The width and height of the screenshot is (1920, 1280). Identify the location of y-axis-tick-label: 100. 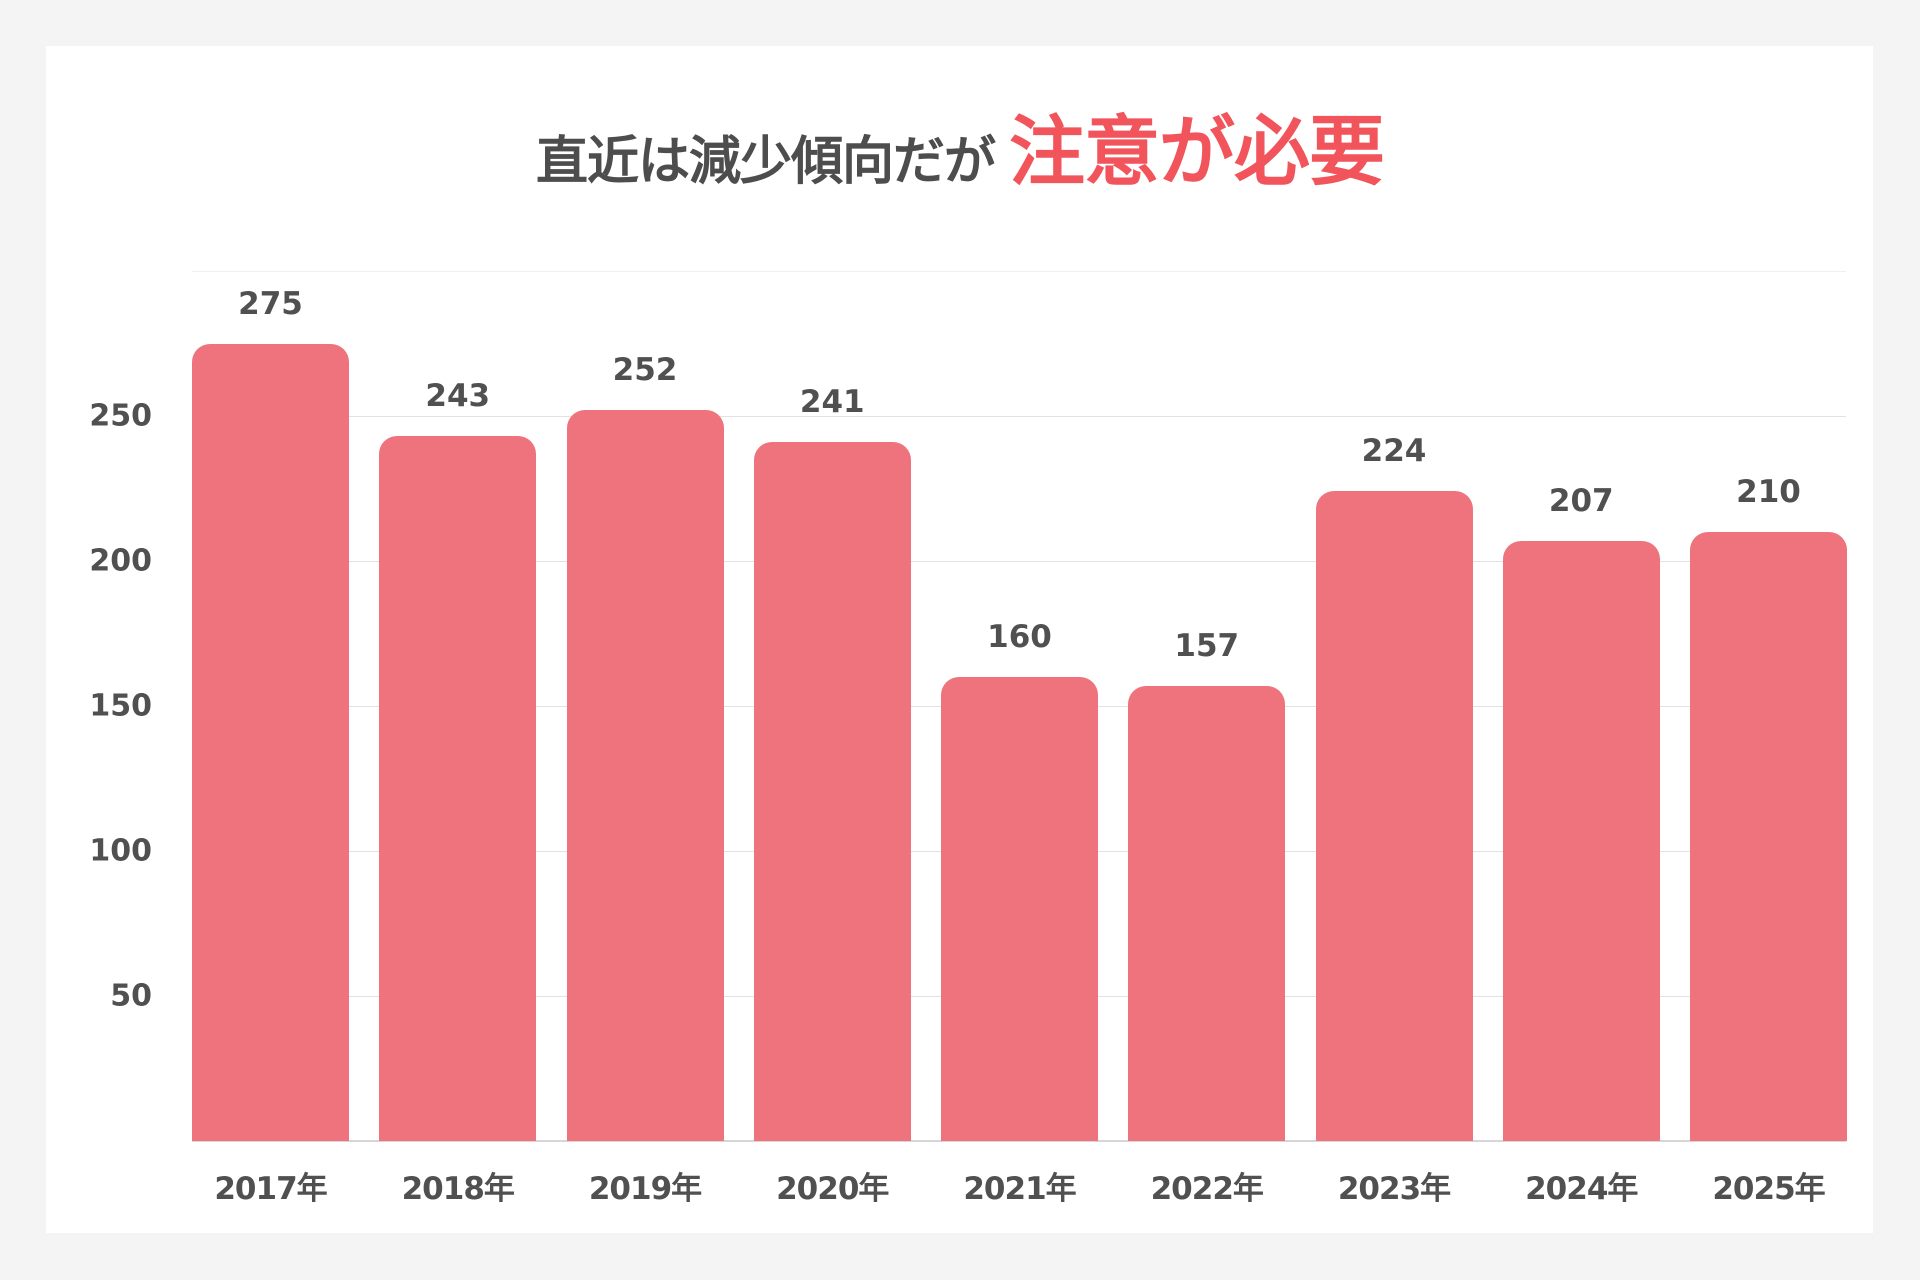
(120, 851).